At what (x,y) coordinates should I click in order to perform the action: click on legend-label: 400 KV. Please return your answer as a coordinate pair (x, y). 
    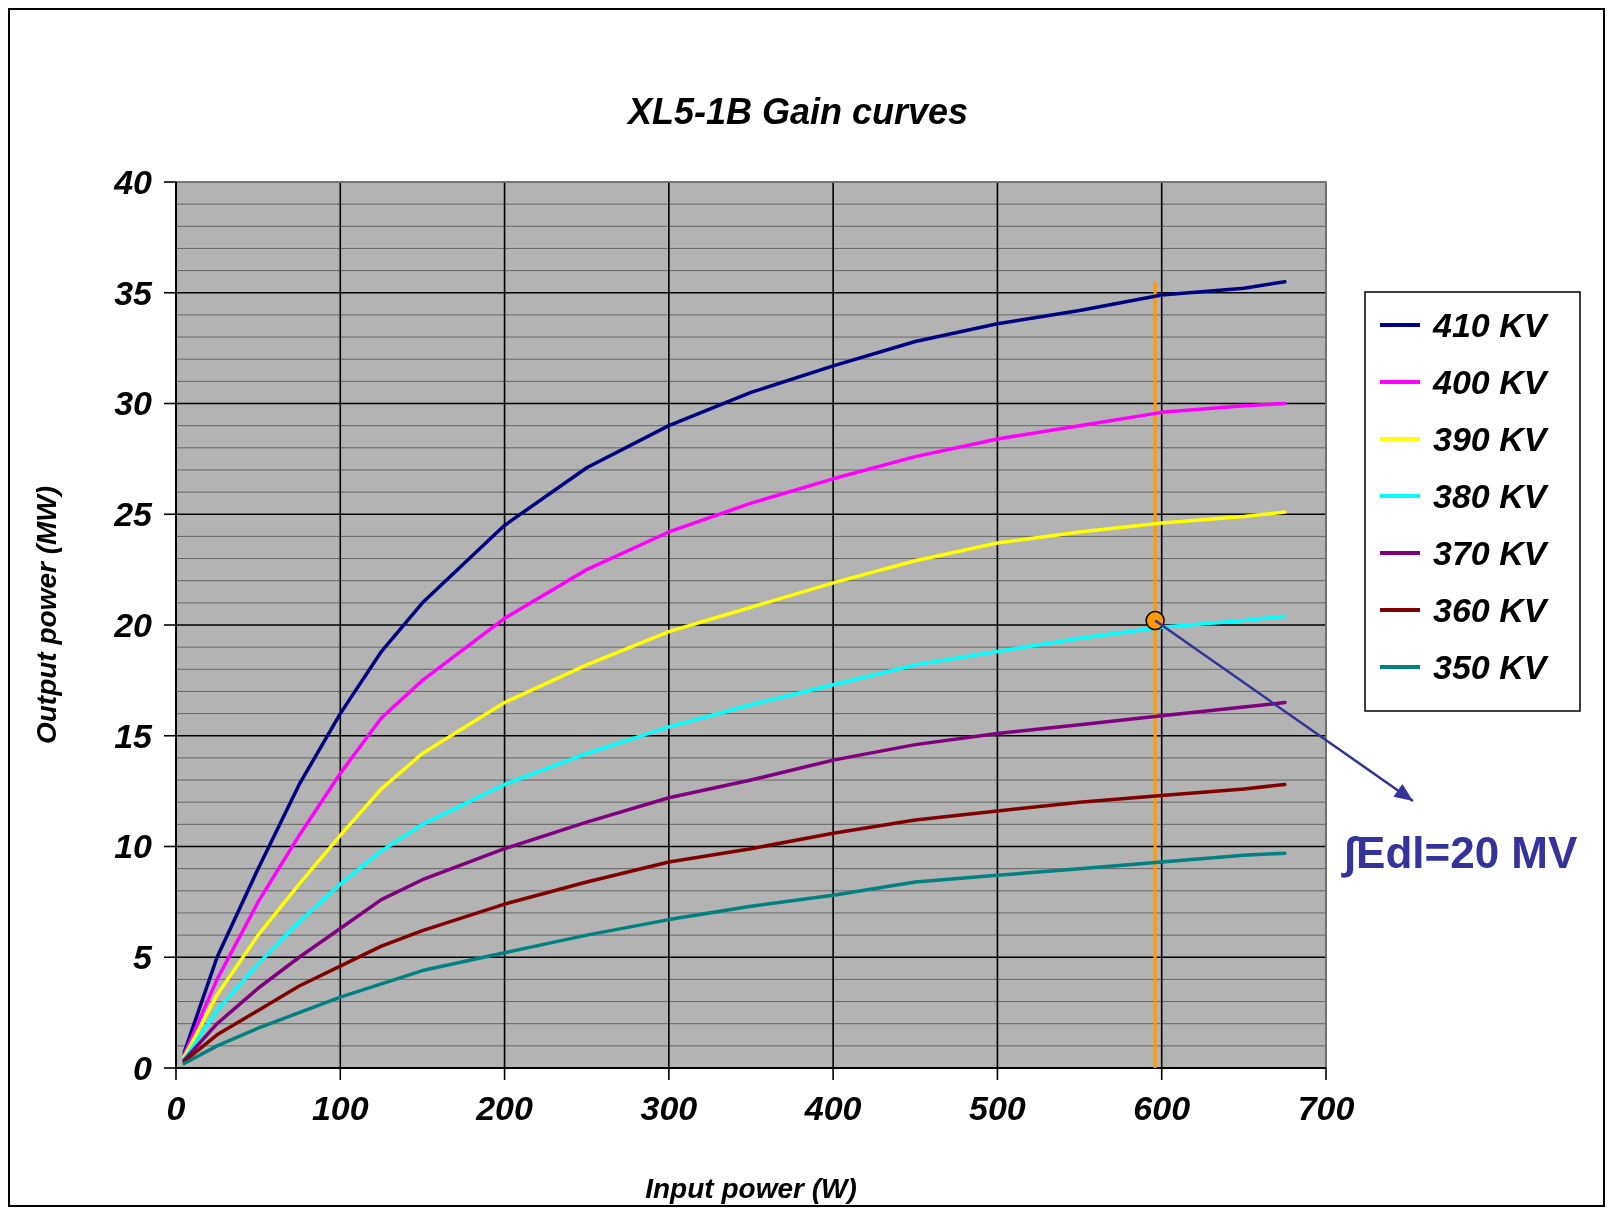
    Looking at the image, I should click on (1491, 381).